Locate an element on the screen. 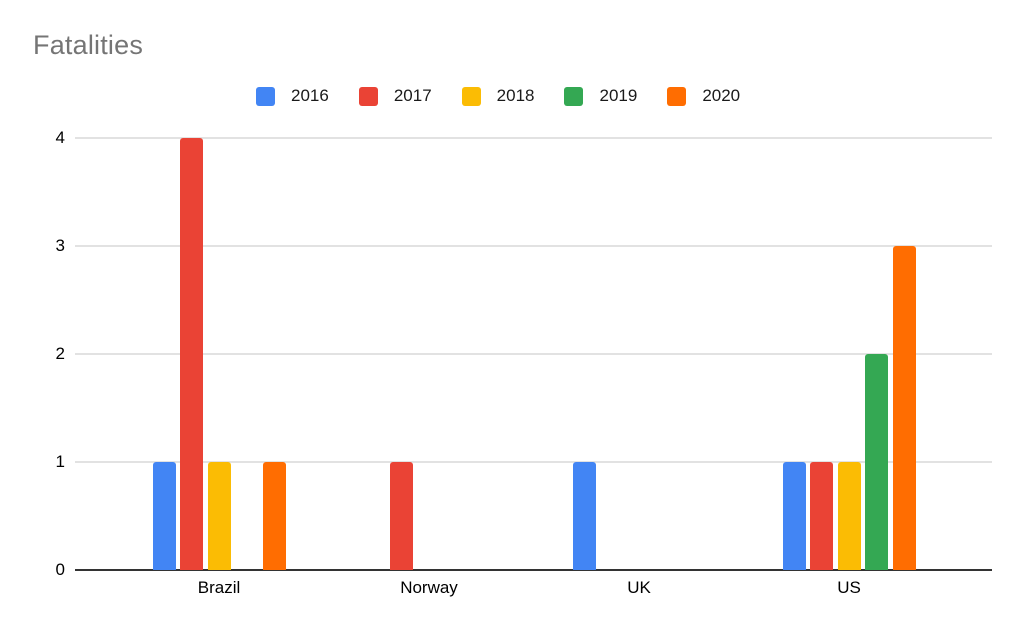 This screenshot has height=633, width=1024. x-category-label-uk: UK is located at coordinates (639, 587).